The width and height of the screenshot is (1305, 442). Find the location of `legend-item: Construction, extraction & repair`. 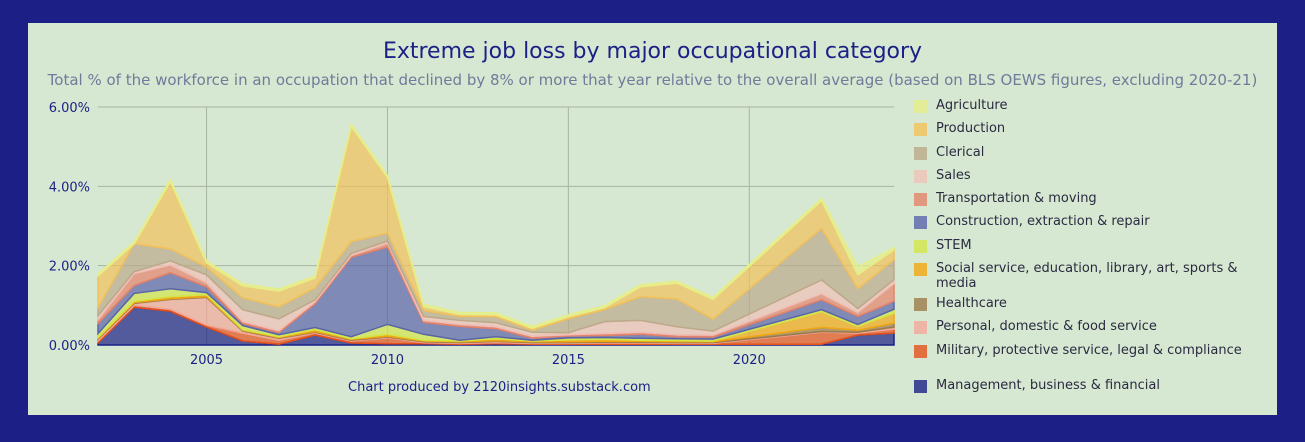

legend-item: Construction, extraction & repair is located at coordinates (1084, 225).